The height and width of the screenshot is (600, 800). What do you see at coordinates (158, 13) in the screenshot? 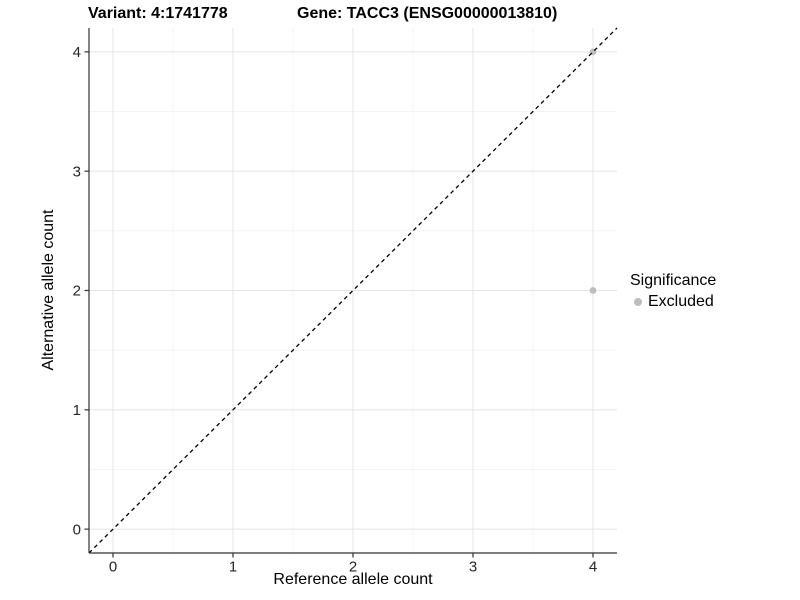
I see `plot-title-variant: Variant: 4:1741778` at bounding box center [158, 13].